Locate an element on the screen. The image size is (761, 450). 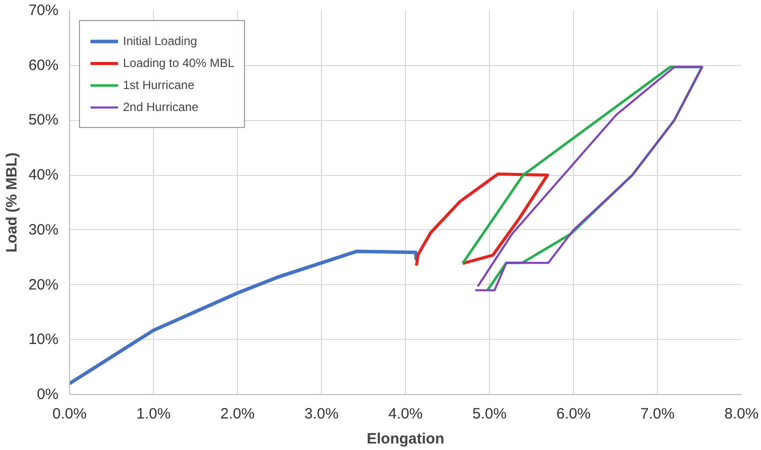
y-tick-label: 70% is located at coordinates (43, 10).